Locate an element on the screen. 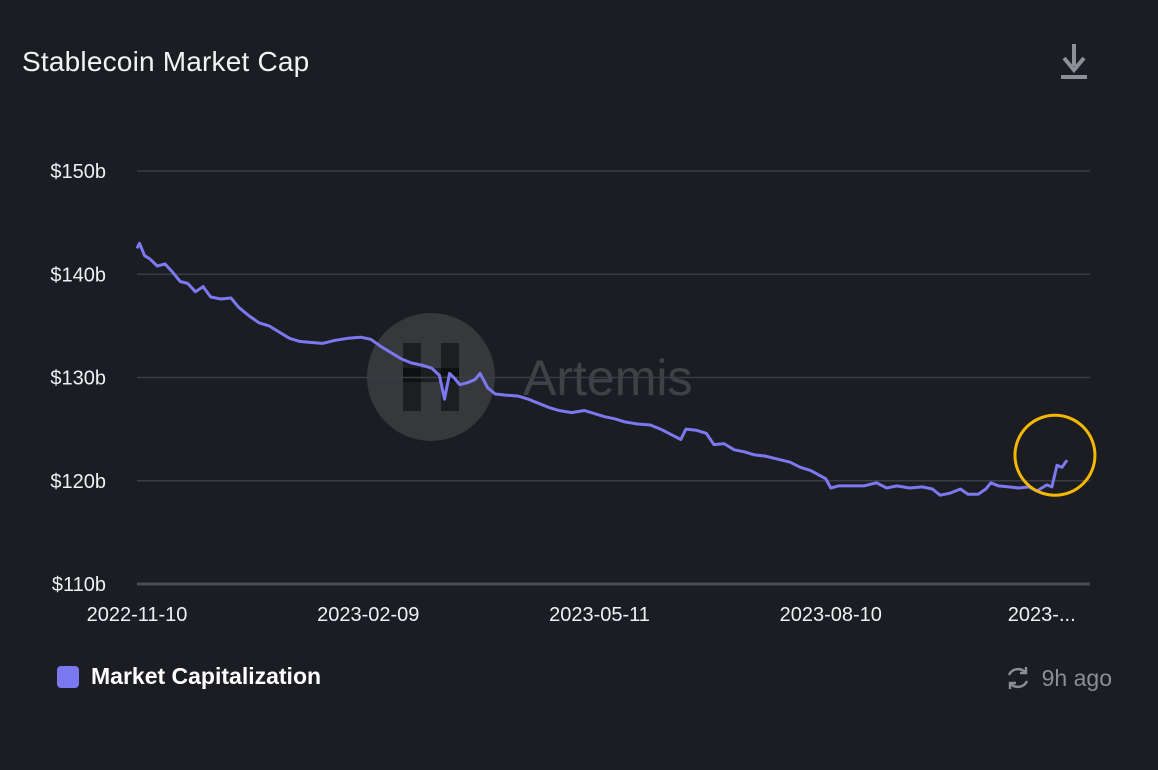  legend-swatch is located at coordinates (68, 676).